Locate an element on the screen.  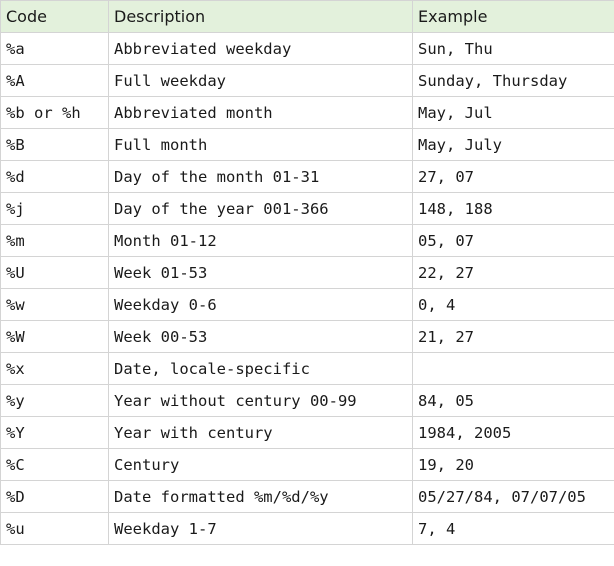
header-example: Example is located at coordinates (513, 16).